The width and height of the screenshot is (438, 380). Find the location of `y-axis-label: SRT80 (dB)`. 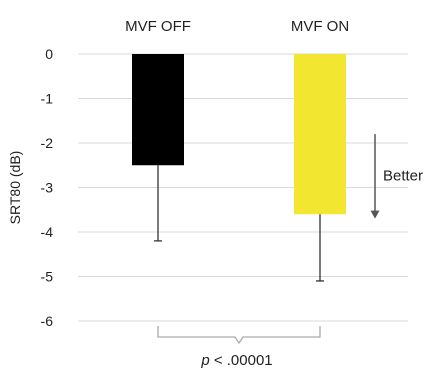

y-axis-label: SRT80 (dB) is located at coordinates (15, 188).